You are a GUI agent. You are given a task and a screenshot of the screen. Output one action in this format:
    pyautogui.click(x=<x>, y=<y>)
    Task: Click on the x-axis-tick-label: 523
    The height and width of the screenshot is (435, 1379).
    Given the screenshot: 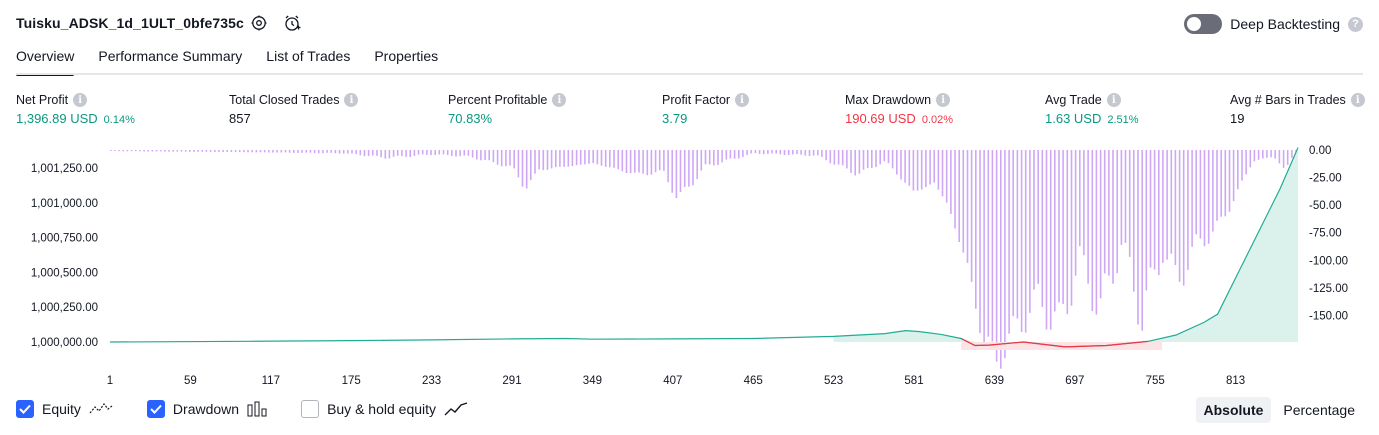 What is the action you would take?
    pyautogui.click(x=833, y=381)
    